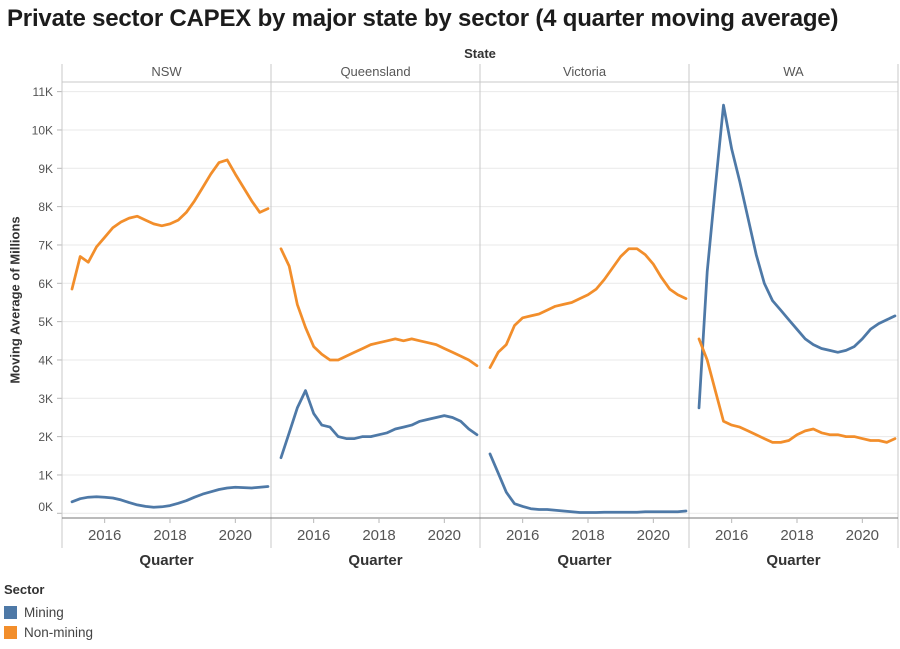  Describe the element at coordinates (588, 483) in the screenshot. I see `series-line-mining-victoria` at that location.